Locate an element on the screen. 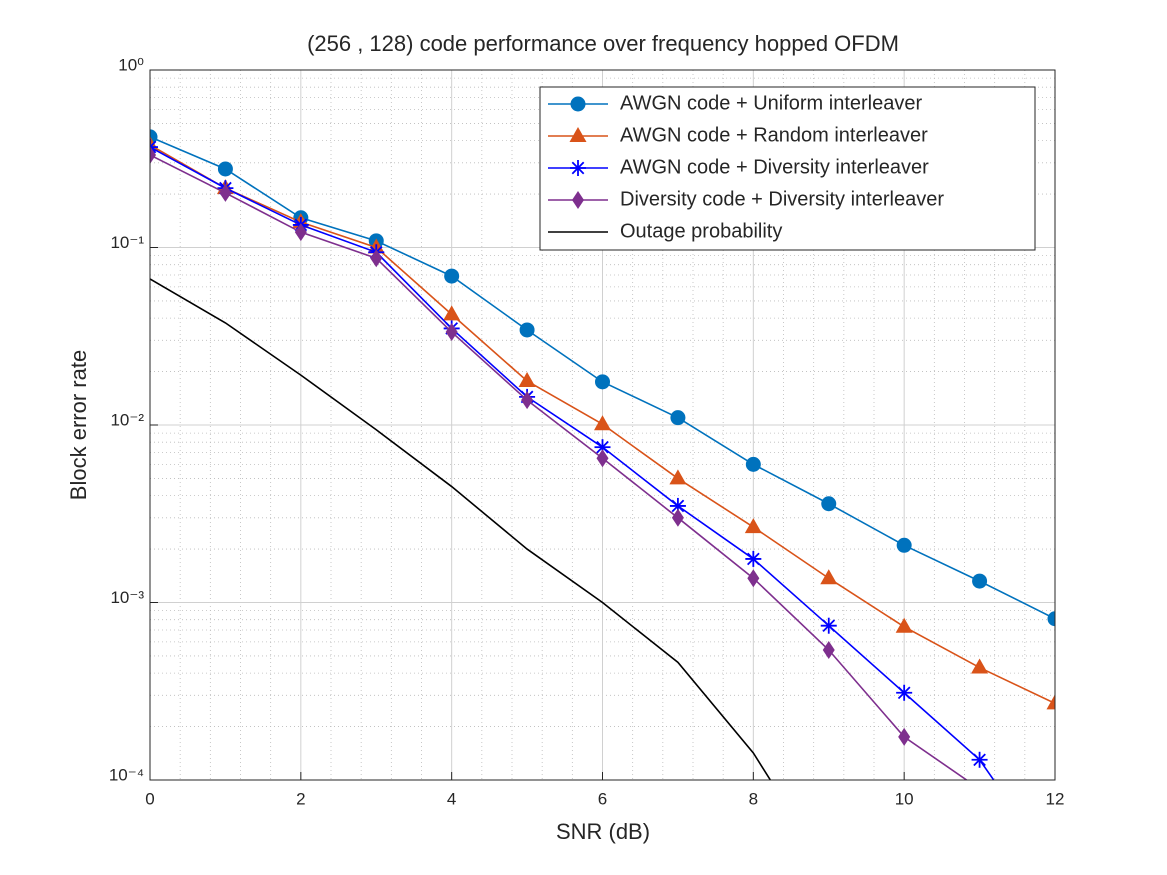 Image resolution: width=1167 pixels, height=875 pixels. x-tick-label: 2 is located at coordinates (300, 798).